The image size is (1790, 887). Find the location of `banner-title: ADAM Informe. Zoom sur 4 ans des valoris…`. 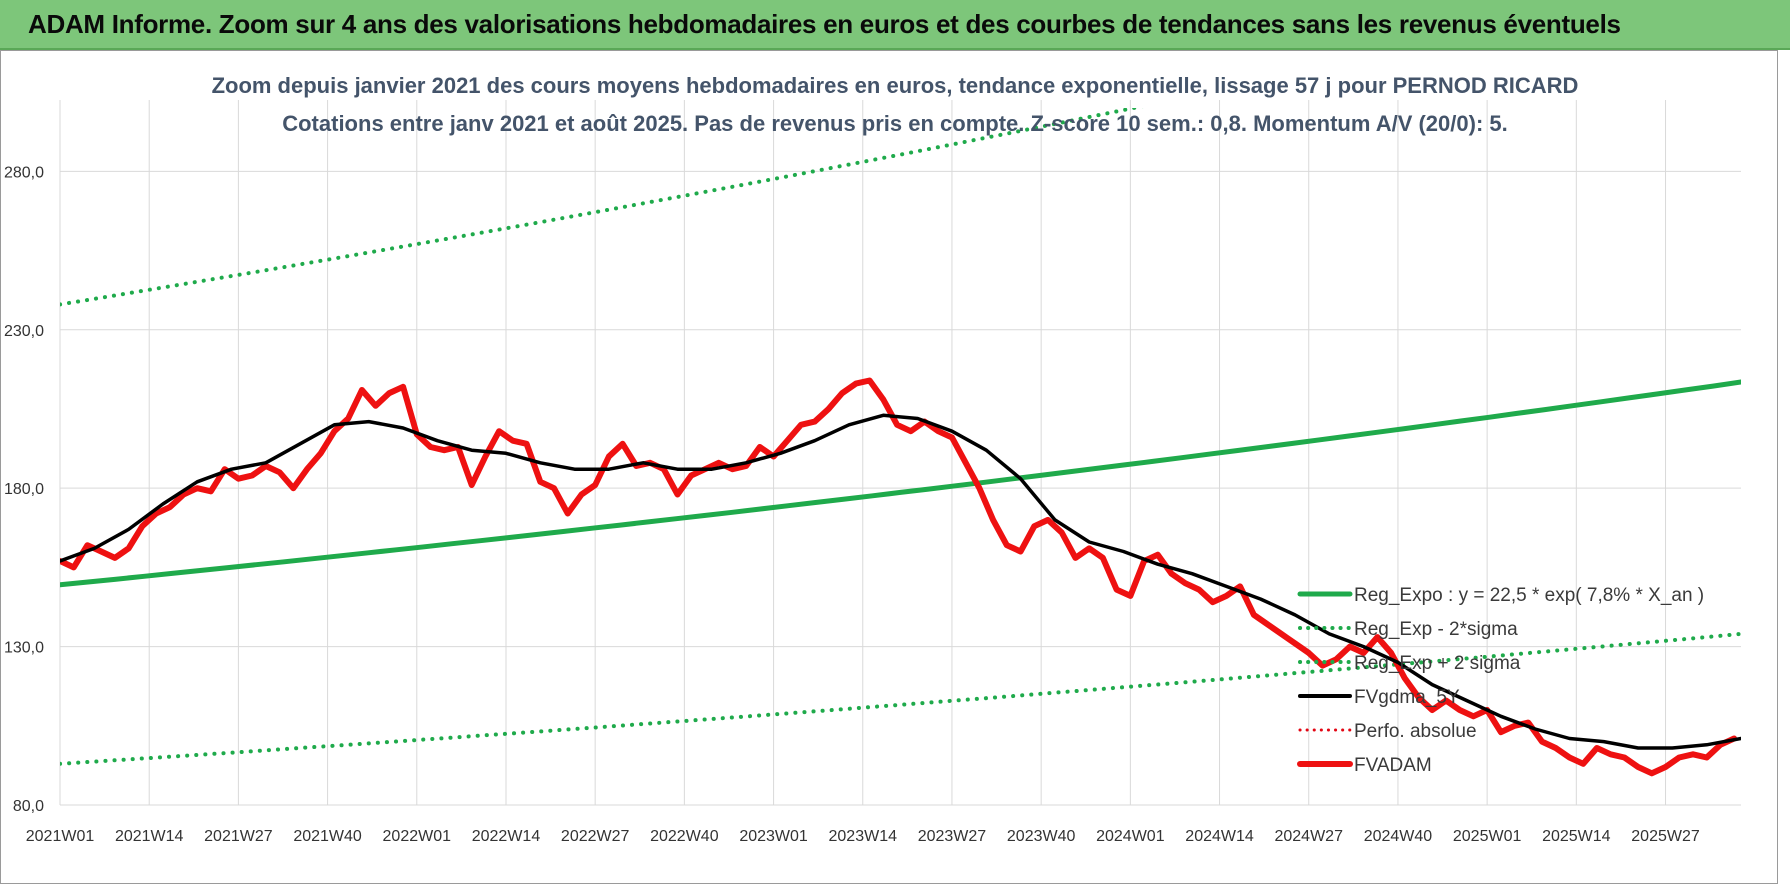

banner-title: ADAM Informe. Zoom sur 4 ans des valoris… is located at coordinates (824, 24).